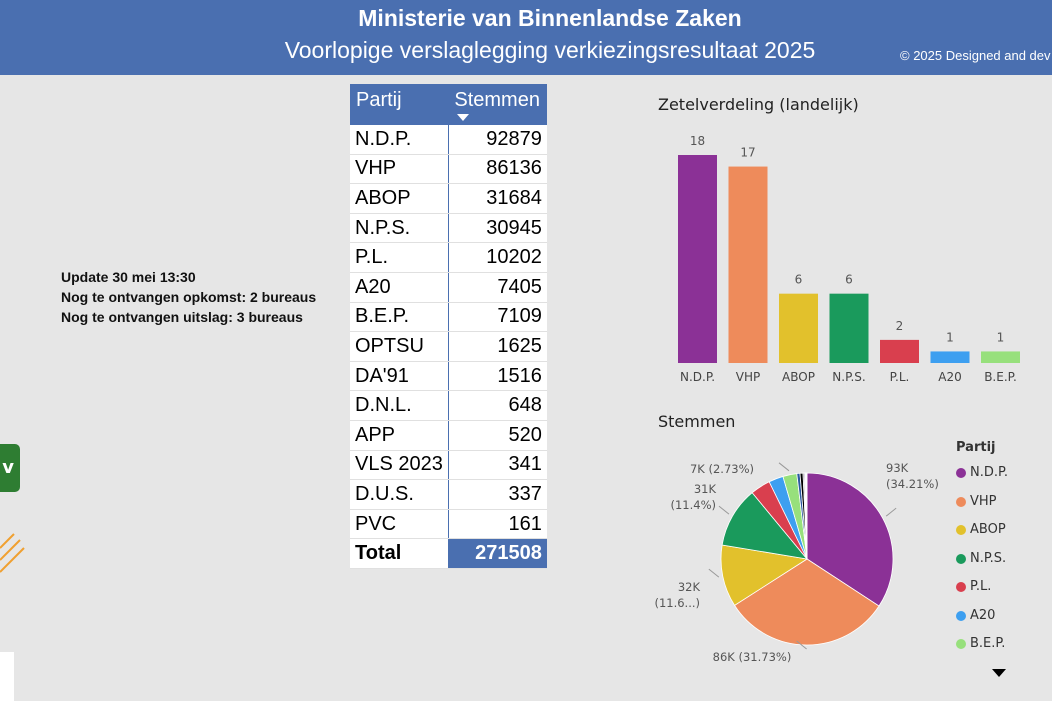 The height and width of the screenshot is (701, 1052). I want to click on table-row: VHP 86136, so click(448, 169).